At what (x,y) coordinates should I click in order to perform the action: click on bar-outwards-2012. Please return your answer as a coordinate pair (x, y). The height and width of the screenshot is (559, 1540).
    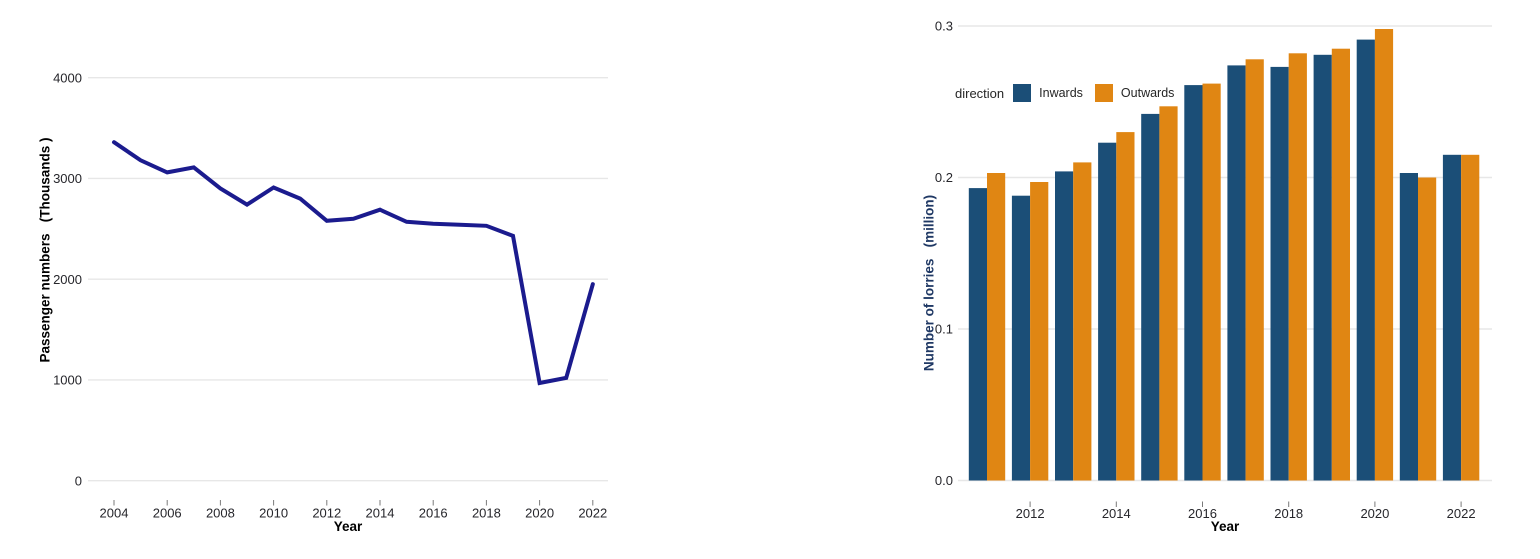
    Looking at the image, I should click on (1039, 331).